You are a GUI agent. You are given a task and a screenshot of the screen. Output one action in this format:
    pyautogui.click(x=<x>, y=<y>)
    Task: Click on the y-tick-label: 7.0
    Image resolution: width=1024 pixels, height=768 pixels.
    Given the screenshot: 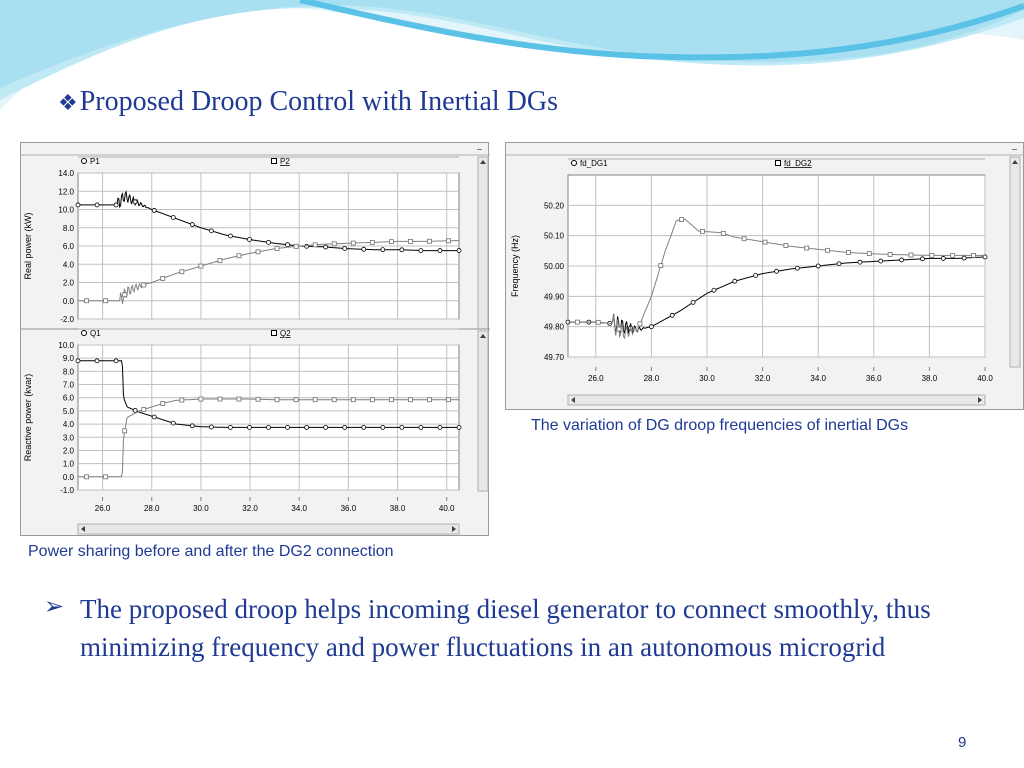 What is the action you would take?
    pyautogui.click(x=69, y=385)
    